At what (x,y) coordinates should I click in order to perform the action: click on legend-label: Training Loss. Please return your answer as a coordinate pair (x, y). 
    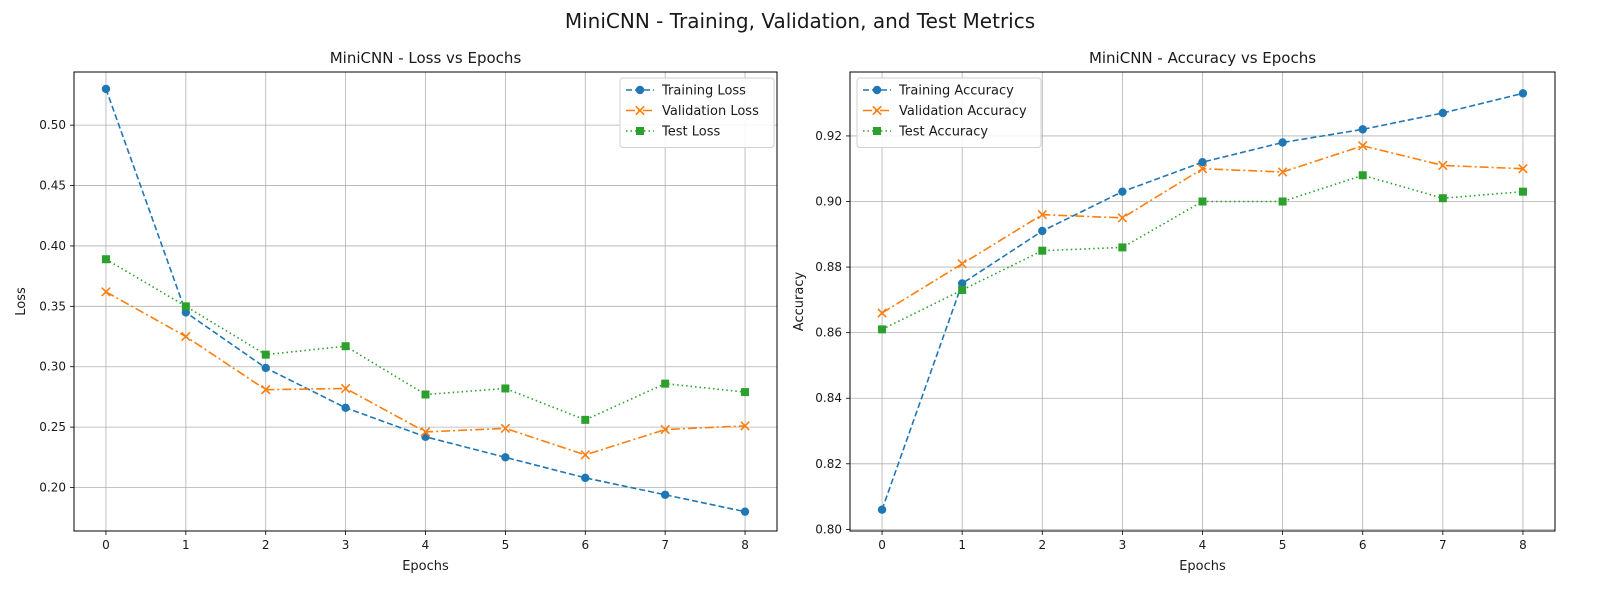
    Looking at the image, I should click on (703, 91).